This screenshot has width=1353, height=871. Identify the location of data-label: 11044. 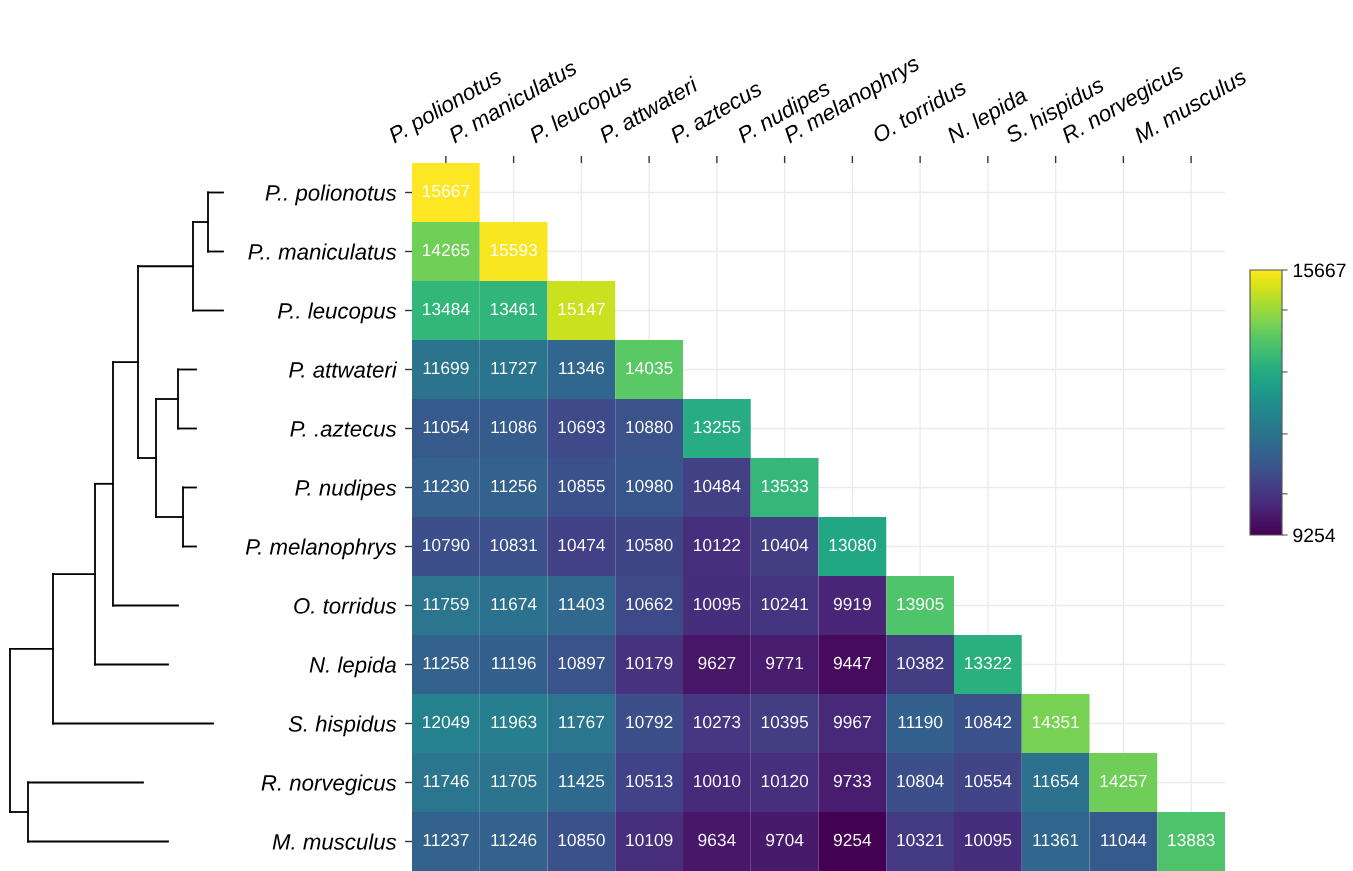
(1124, 840).